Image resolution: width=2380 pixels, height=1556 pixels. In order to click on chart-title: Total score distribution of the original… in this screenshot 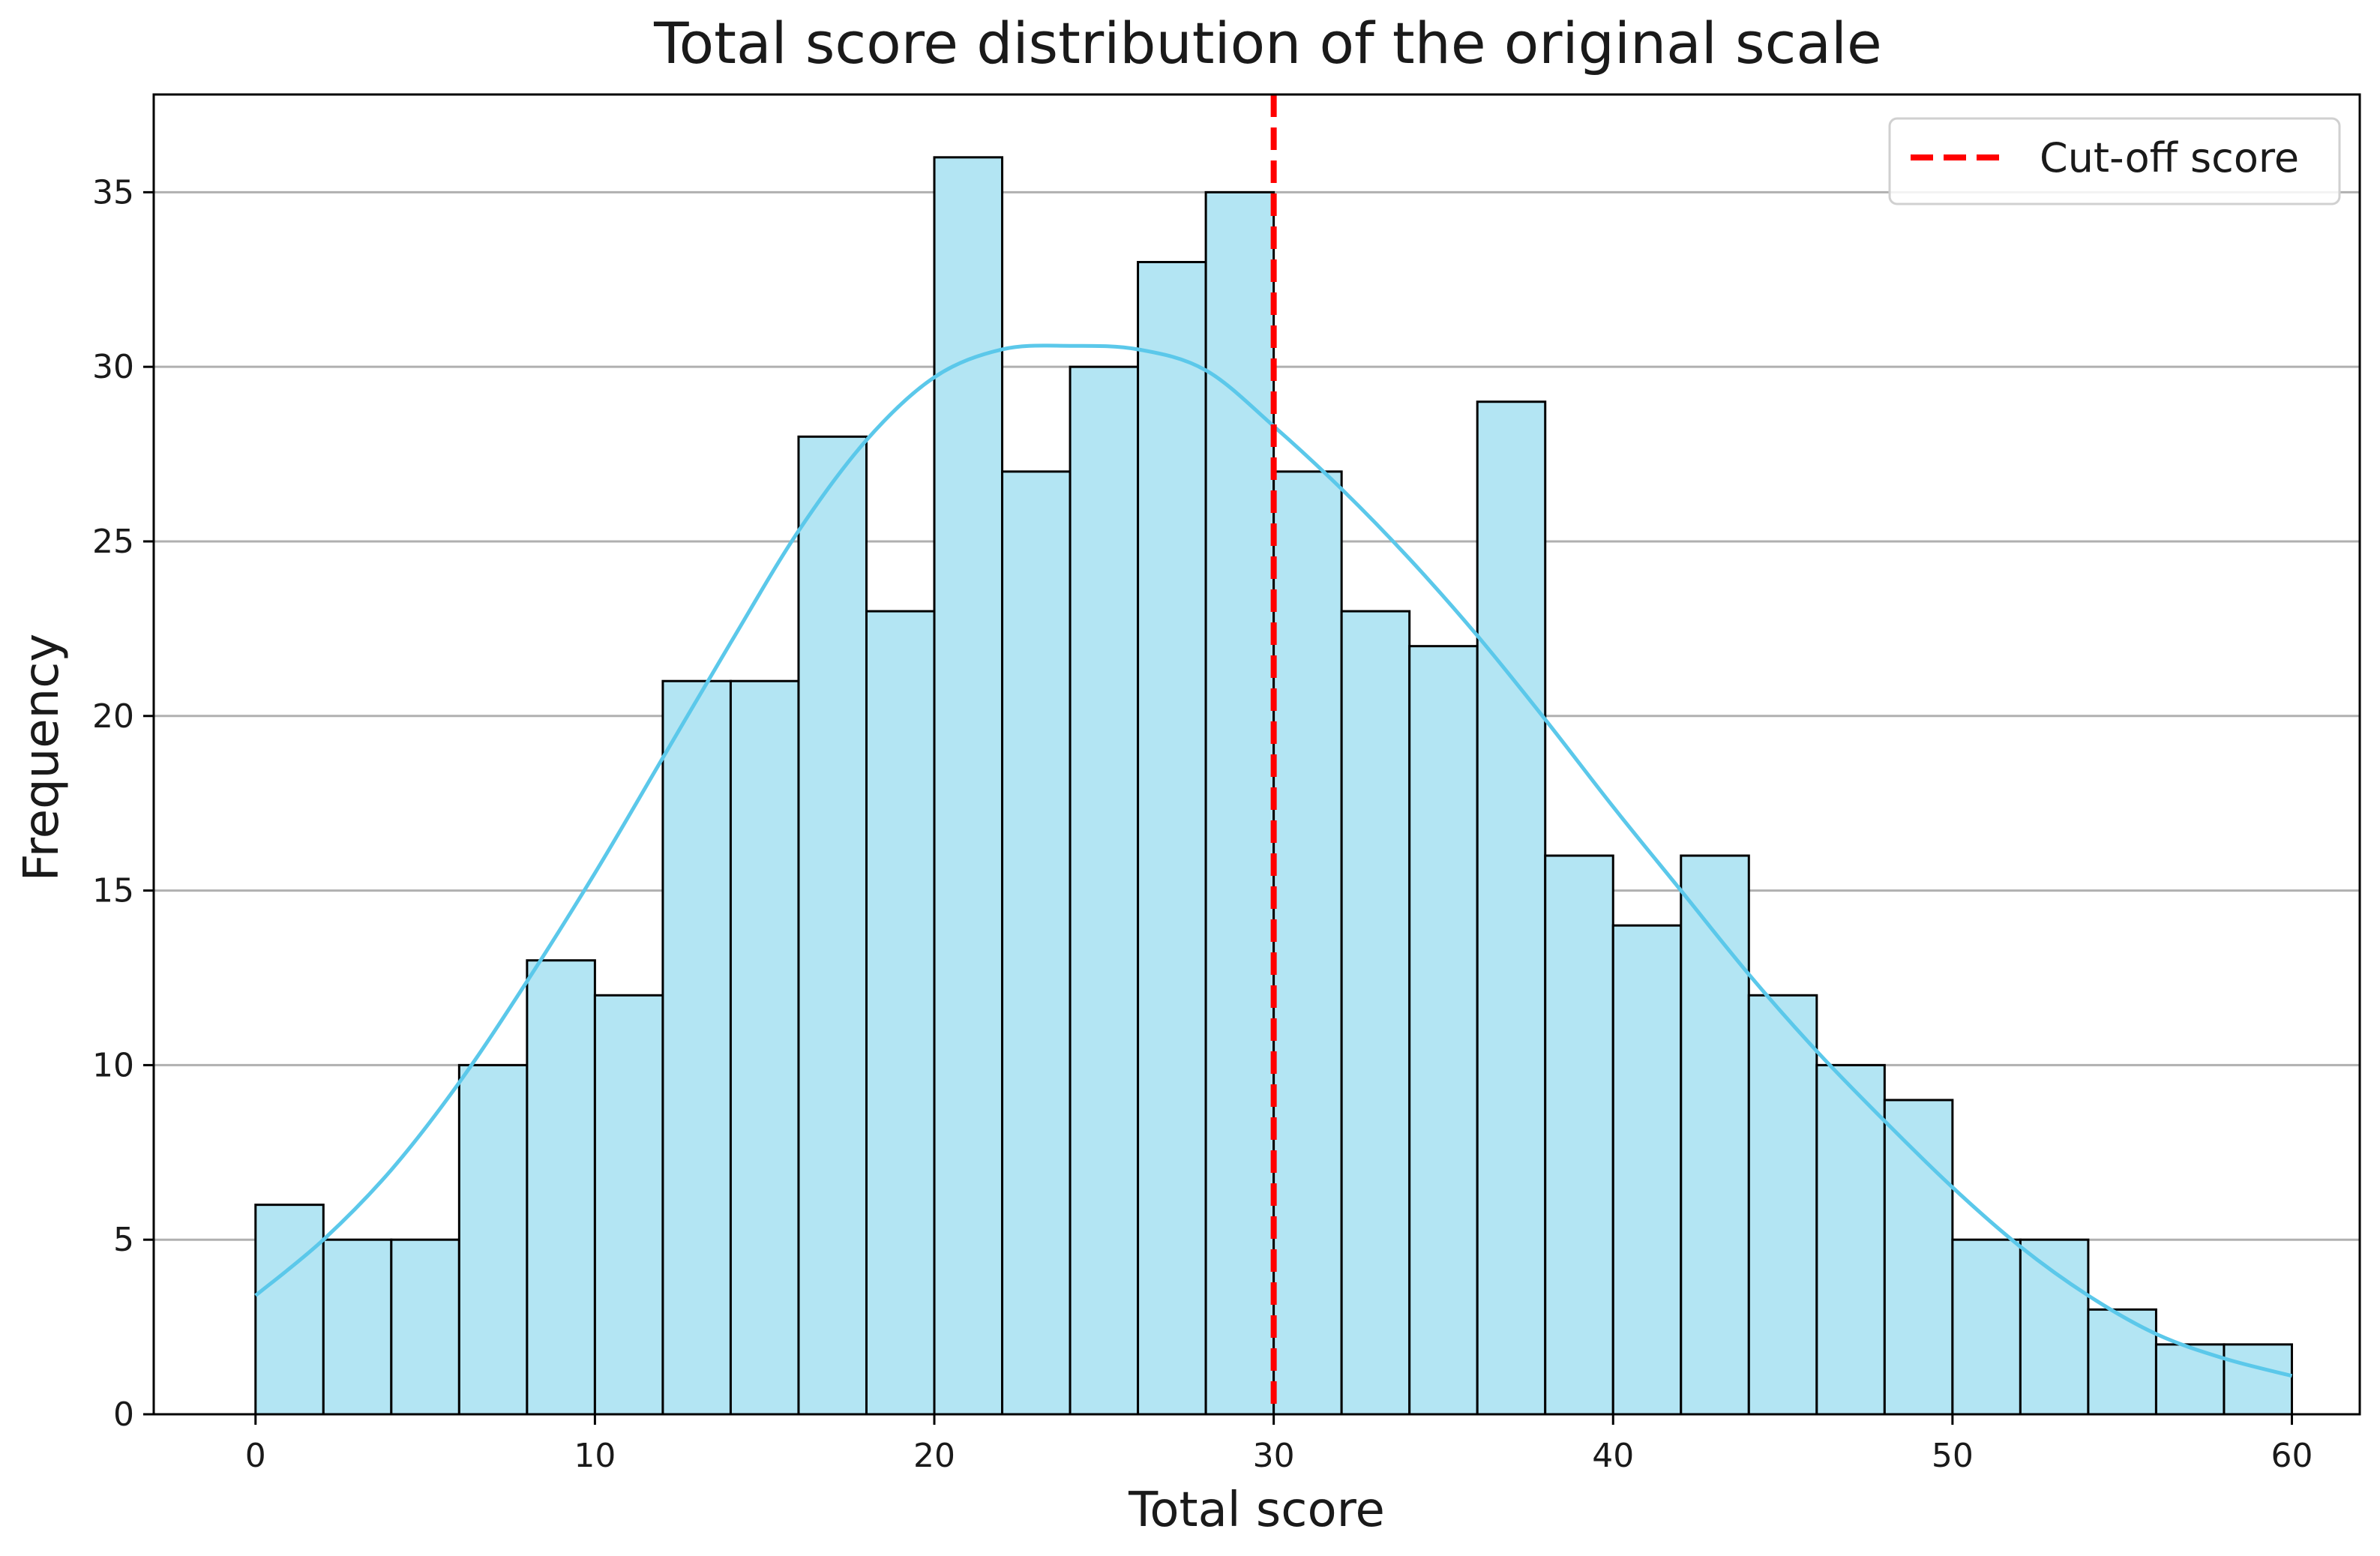, I will do `click(1267, 43)`.